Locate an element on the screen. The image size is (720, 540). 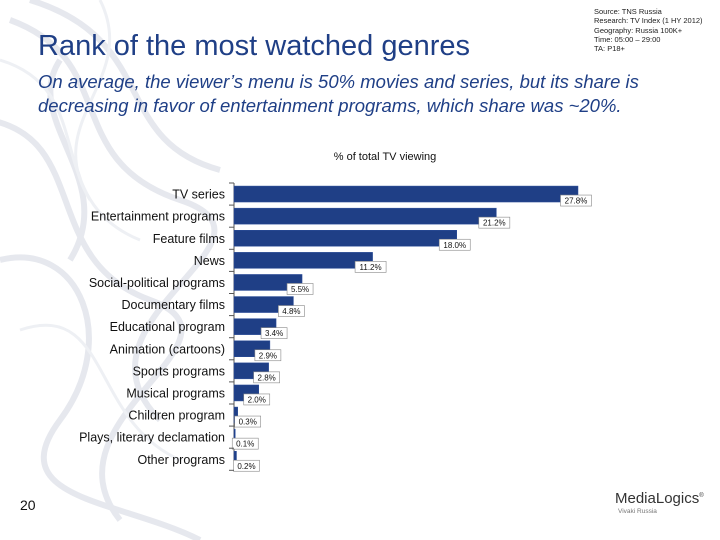
value-label: 4.8% is located at coordinates (291, 311).